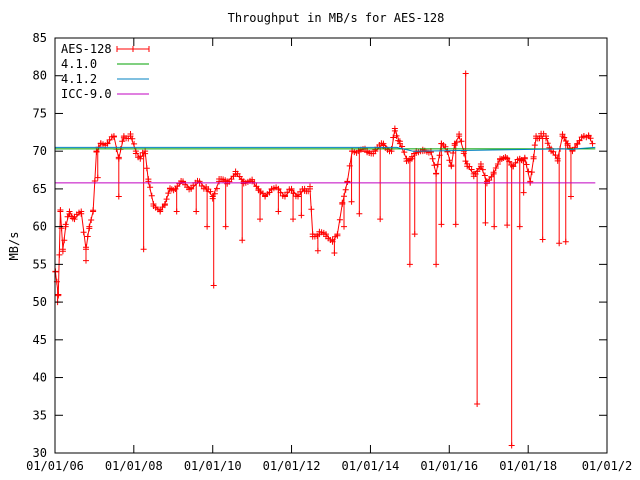  I want to click on y-tick-label: 55, so click(40, 264).